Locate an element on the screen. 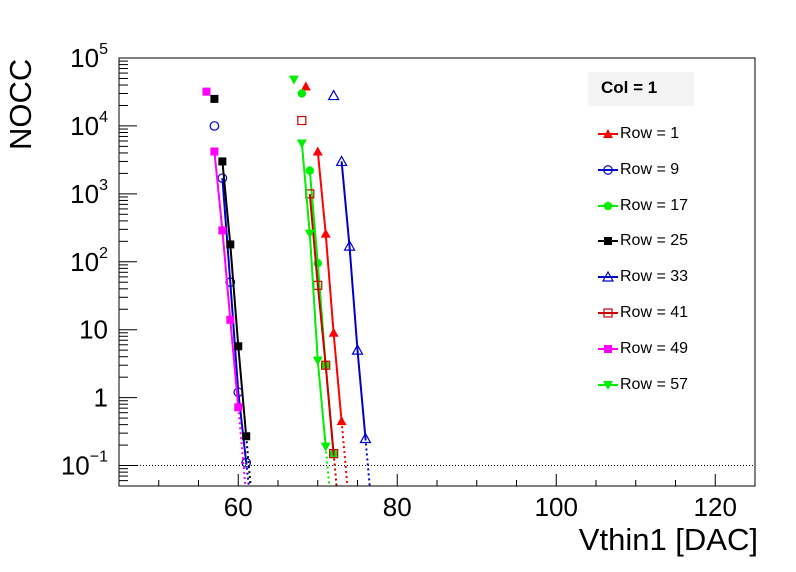 The image size is (796, 572). legend-label: Row = 57 is located at coordinates (654, 384).